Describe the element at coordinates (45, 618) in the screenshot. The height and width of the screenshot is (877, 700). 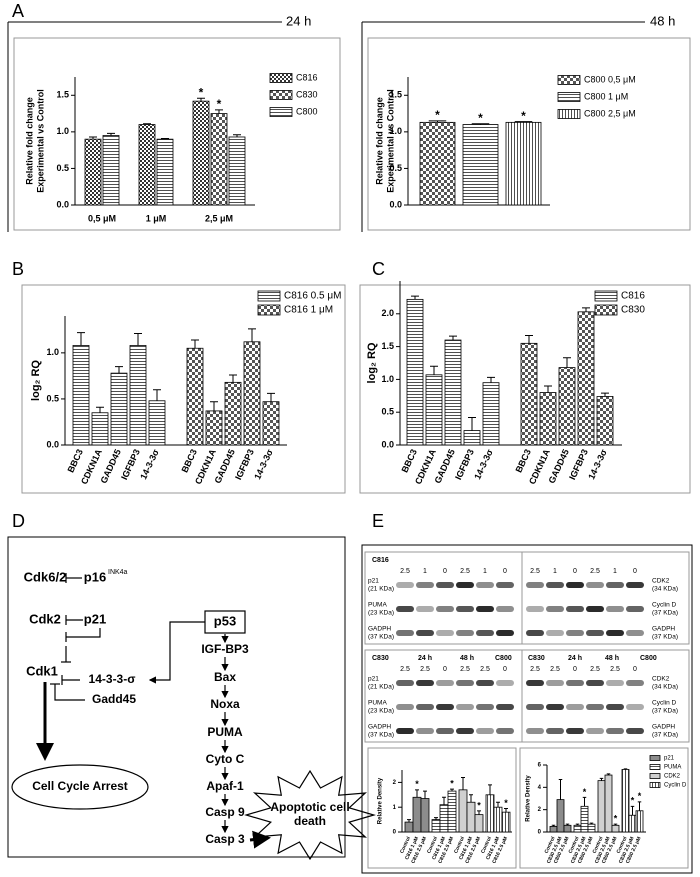
I see `pathway-node: Cdk2` at that location.